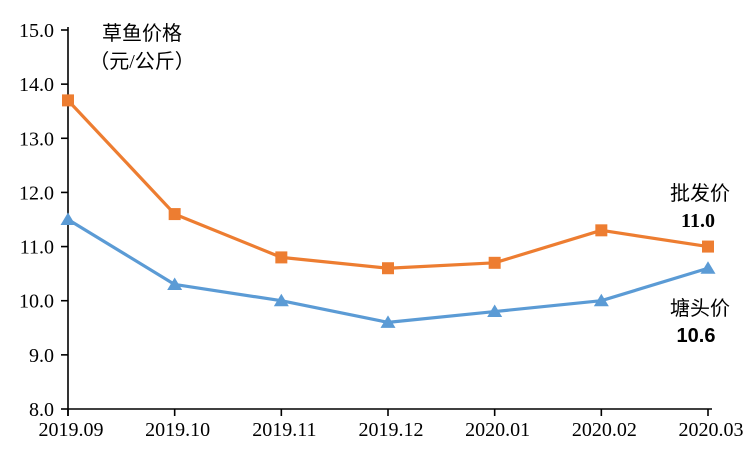  What do you see at coordinates (71, 430) in the screenshot?
I see `x-axis-tick-label: 2019.09` at bounding box center [71, 430].